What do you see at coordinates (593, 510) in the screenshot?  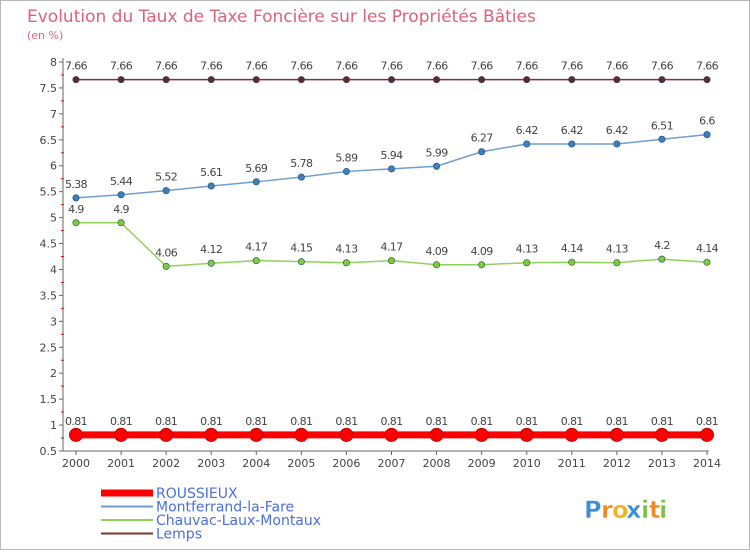 I see `logo-letter: P` at bounding box center [593, 510].